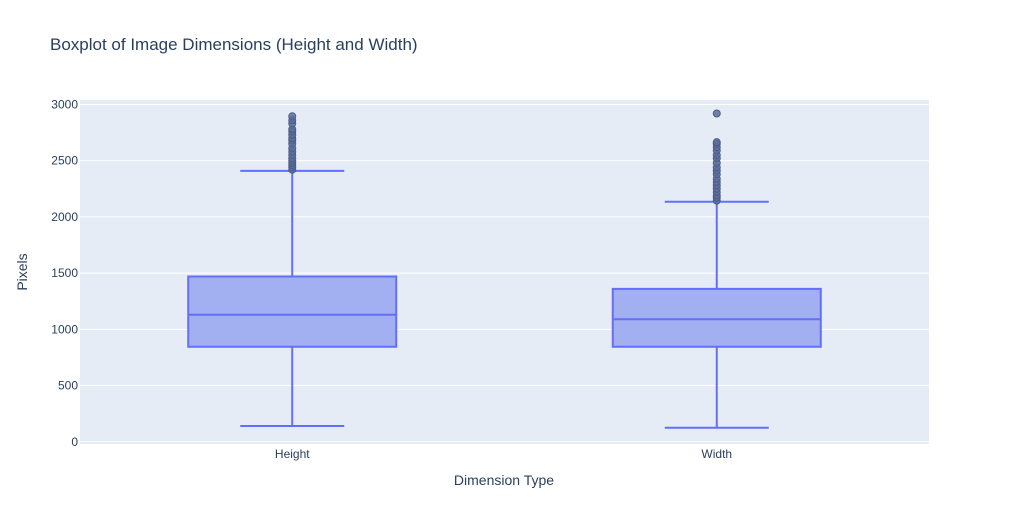 This screenshot has height=525, width=1009. I want to click on box-height, so click(292, 270).